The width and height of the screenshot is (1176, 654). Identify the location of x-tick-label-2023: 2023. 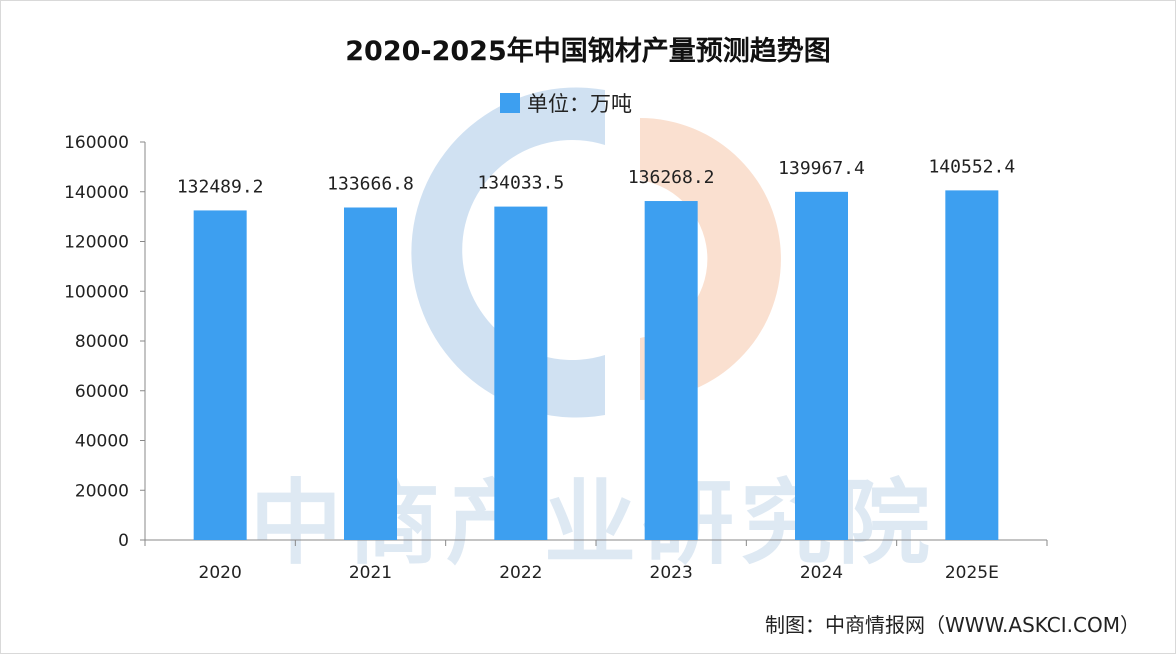
(671, 573).